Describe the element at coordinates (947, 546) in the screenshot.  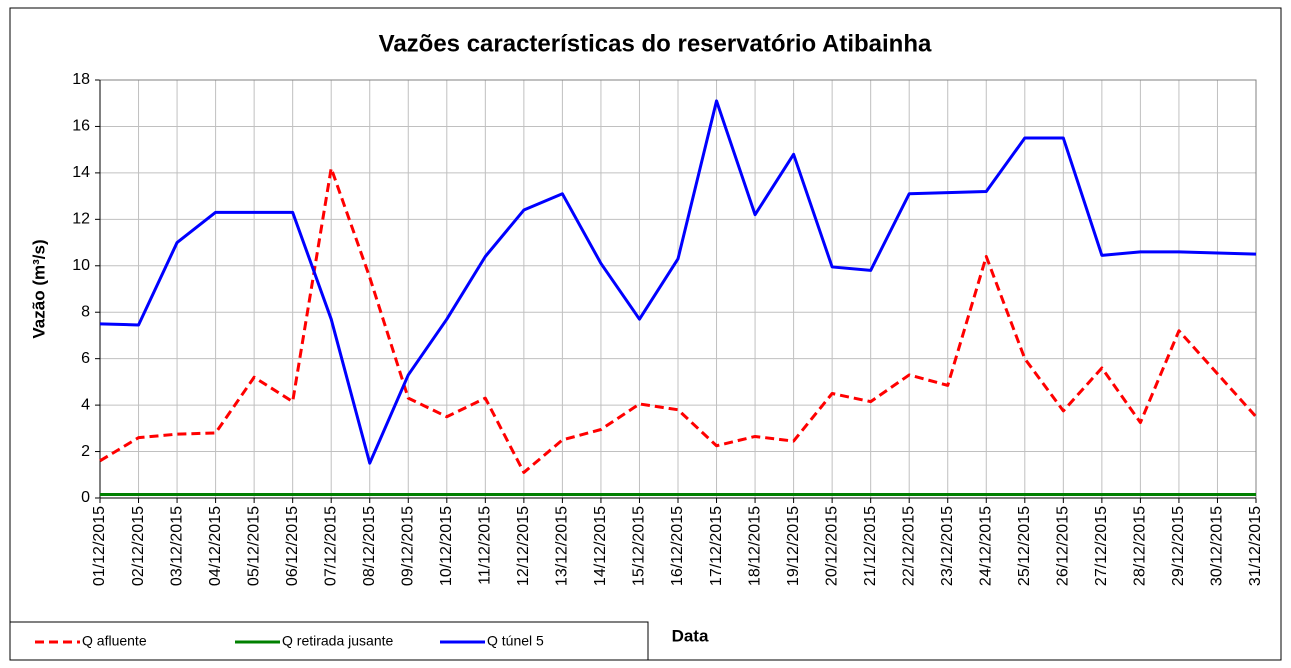
I see `x-tick-label: 23/12/2015` at that location.